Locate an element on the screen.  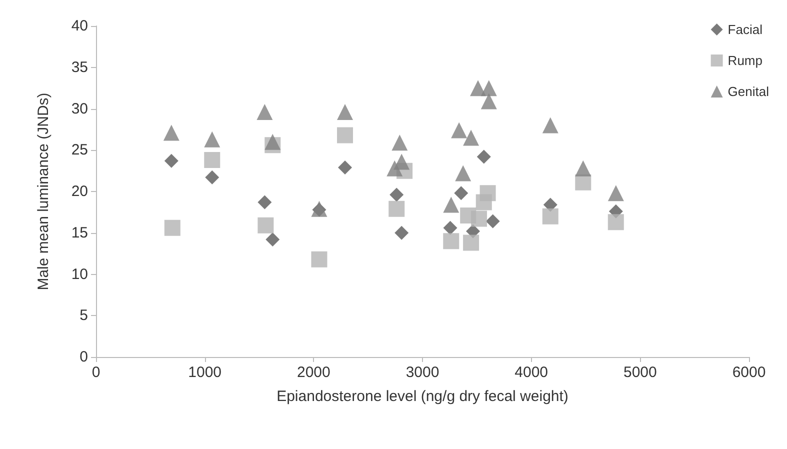
y-tick-label: 0 is located at coordinates (84, 357).